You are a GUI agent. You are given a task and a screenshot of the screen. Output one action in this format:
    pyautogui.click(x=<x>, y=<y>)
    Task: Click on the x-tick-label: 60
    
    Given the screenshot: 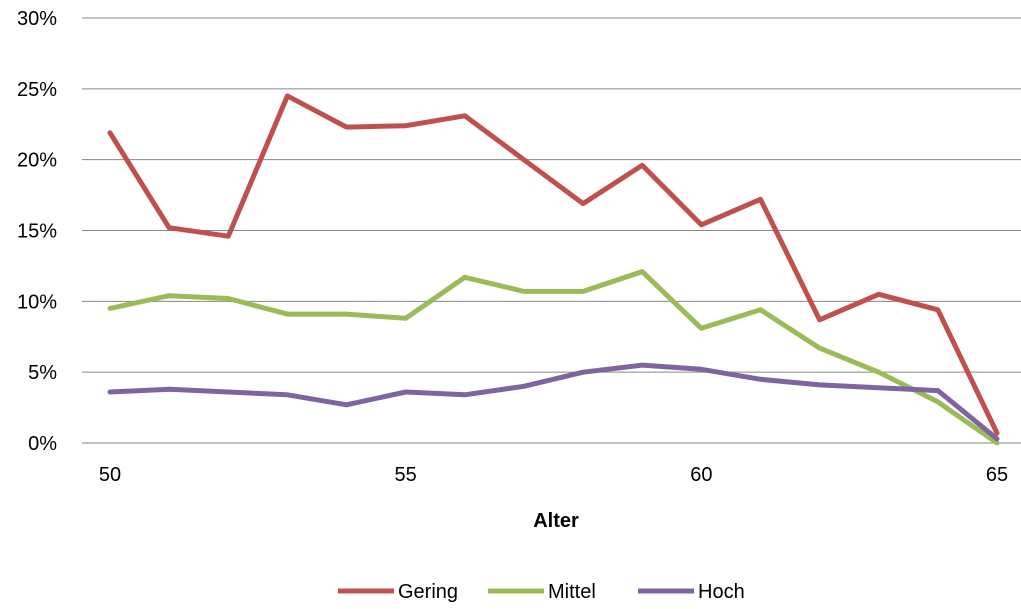 What is the action you would take?
    pyautogui.click(x=701, y=475)
    